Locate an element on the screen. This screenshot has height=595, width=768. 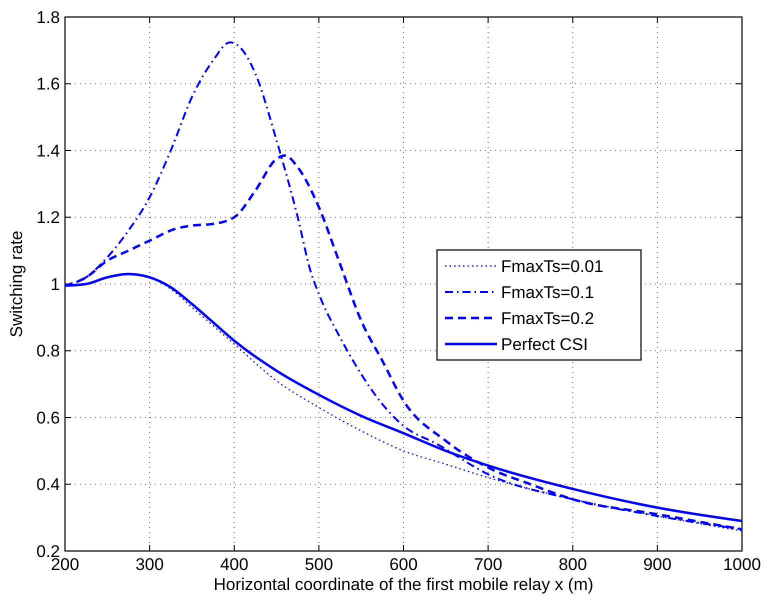
legend-label: FmaxTs=0.2 is located at coordinates (547, 318).